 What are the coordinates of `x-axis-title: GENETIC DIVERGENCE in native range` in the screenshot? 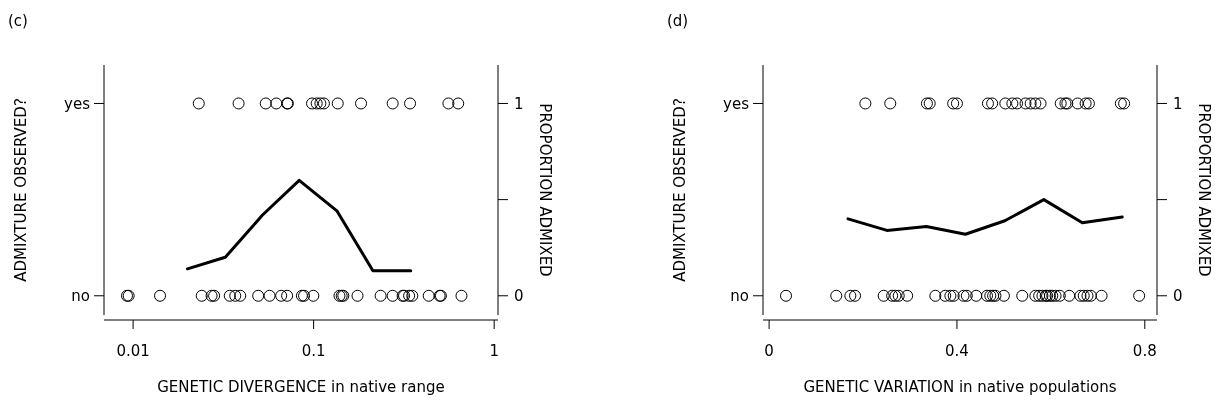 It's located at (301, 387).